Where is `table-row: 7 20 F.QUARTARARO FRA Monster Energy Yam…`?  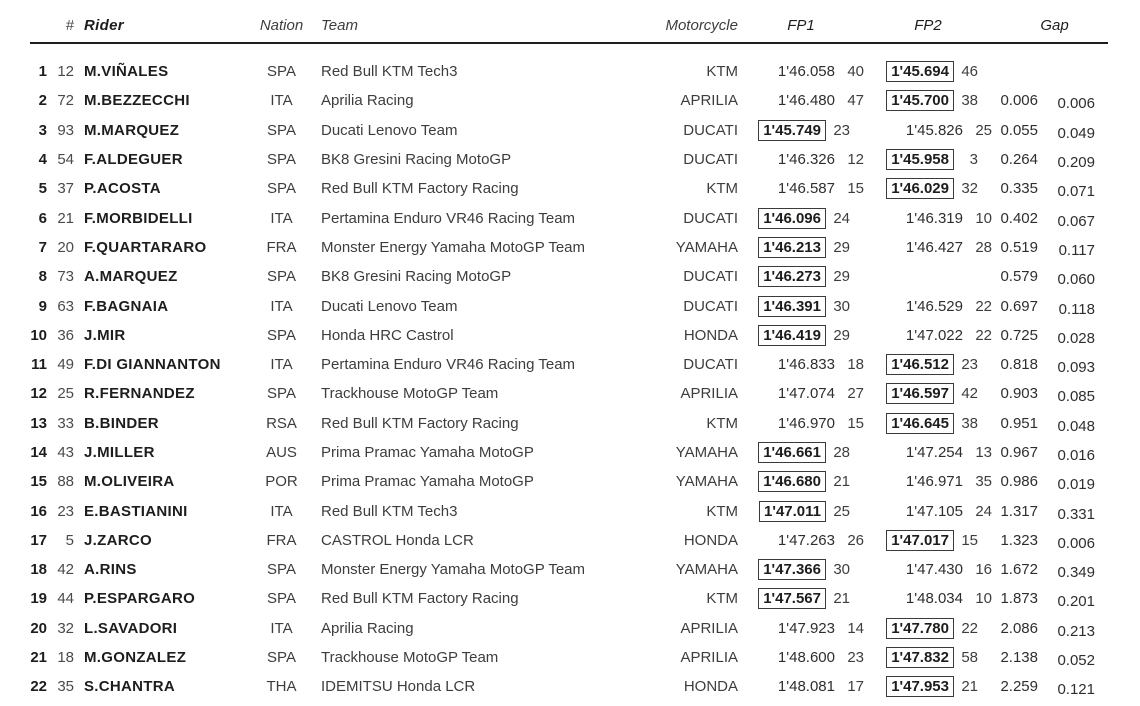
table-row: 7 20 F.QUARTARARO FRA Monster Energy Yam… is located at coordinates (570, 247).